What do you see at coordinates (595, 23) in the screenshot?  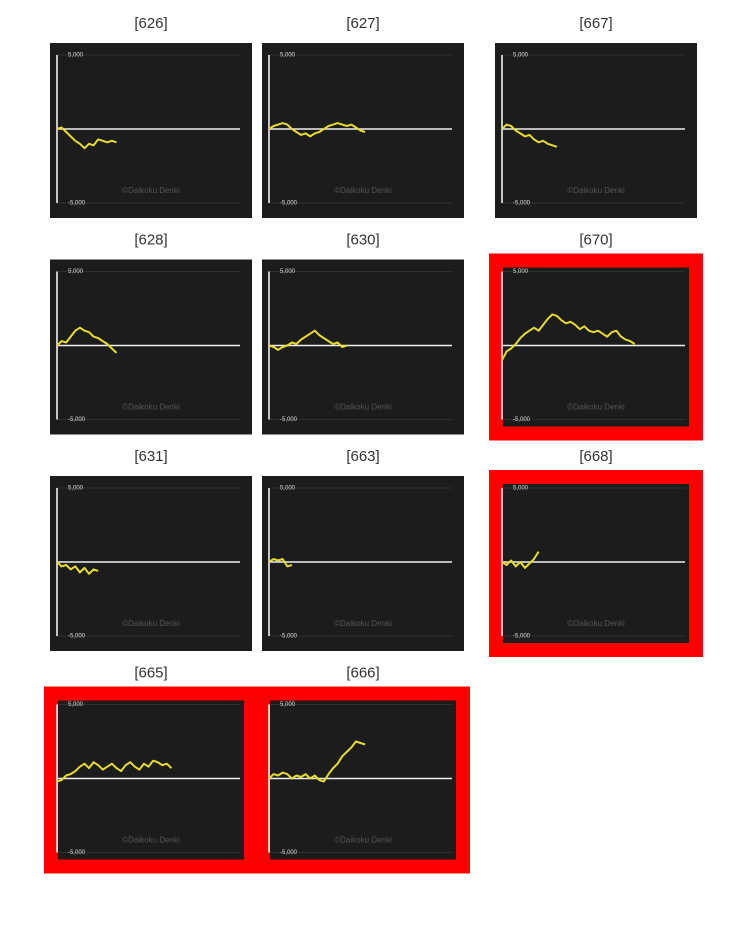 I see `chart-title: [667]` at bounding box center [595, 23].